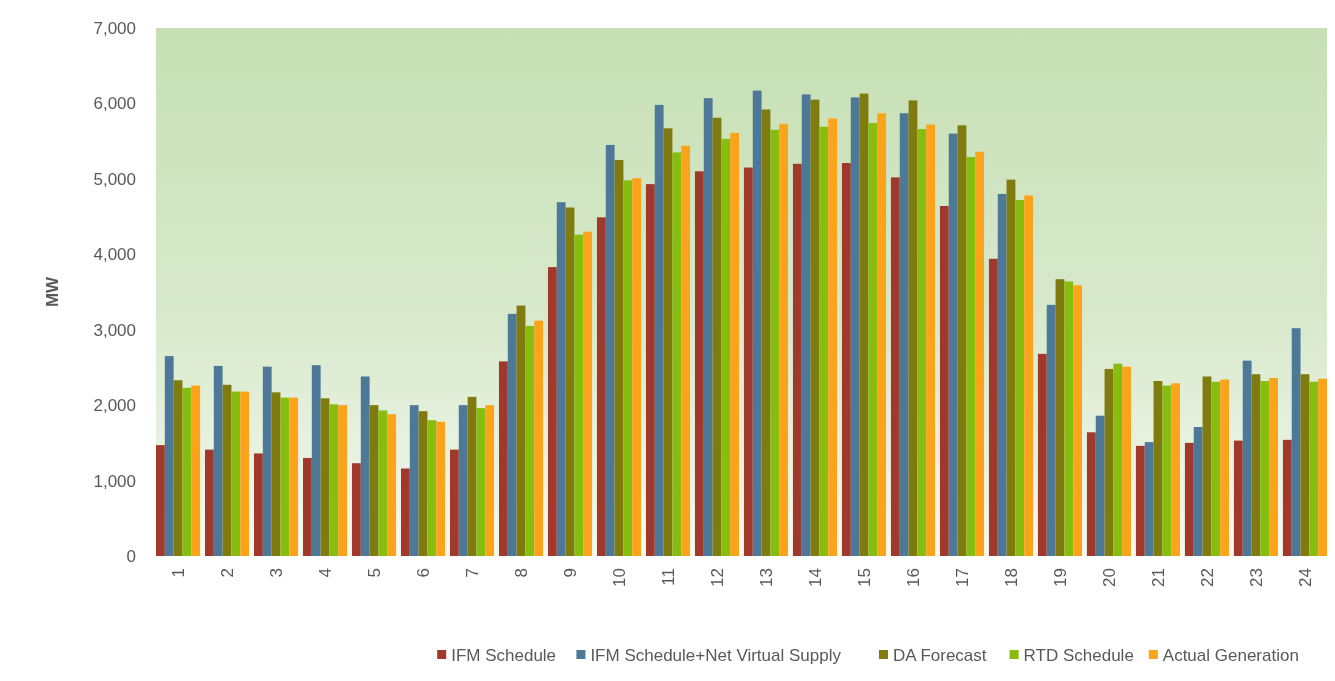  Describe the element at coordinates (962, 577) in the screenshot. I see `x-tick-label: 17` at that location.